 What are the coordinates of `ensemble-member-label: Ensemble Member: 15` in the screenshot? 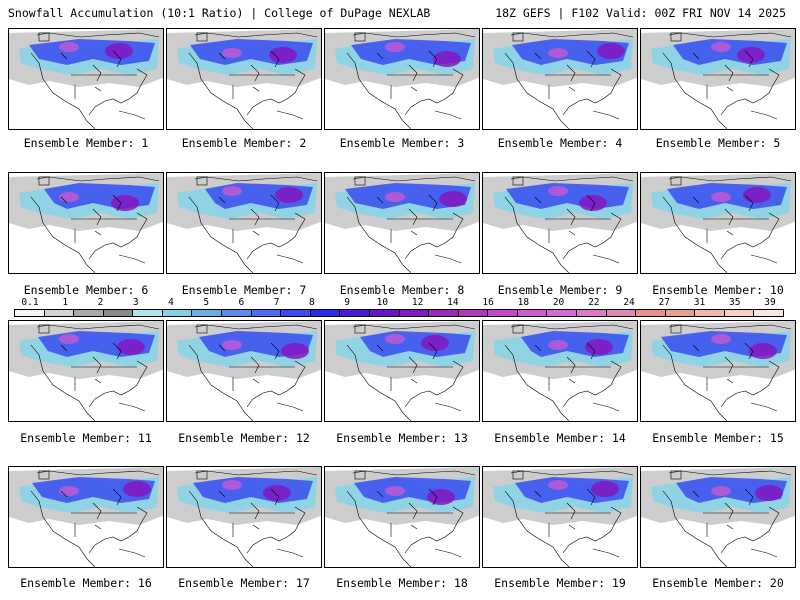 It's located at (718, 438).